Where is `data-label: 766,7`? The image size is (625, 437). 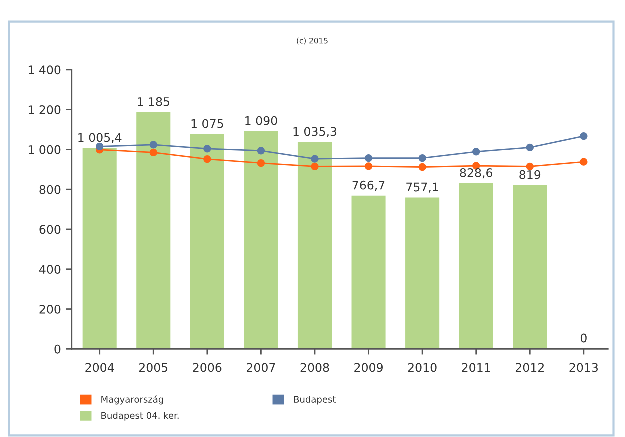 data-label: 766,7 is located at coordinates (368, 185).